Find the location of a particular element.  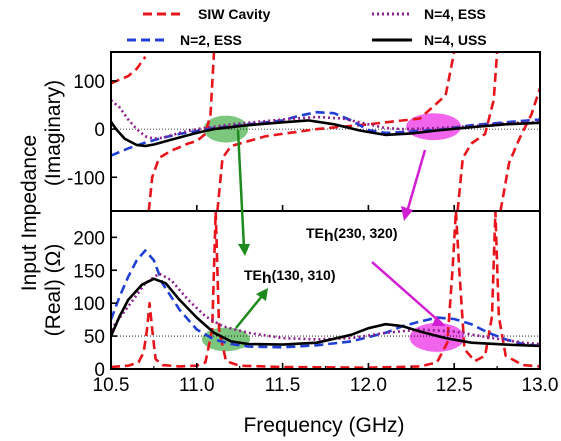

arrowhead-teh-130-310-up is located at coordinates (244, 250).